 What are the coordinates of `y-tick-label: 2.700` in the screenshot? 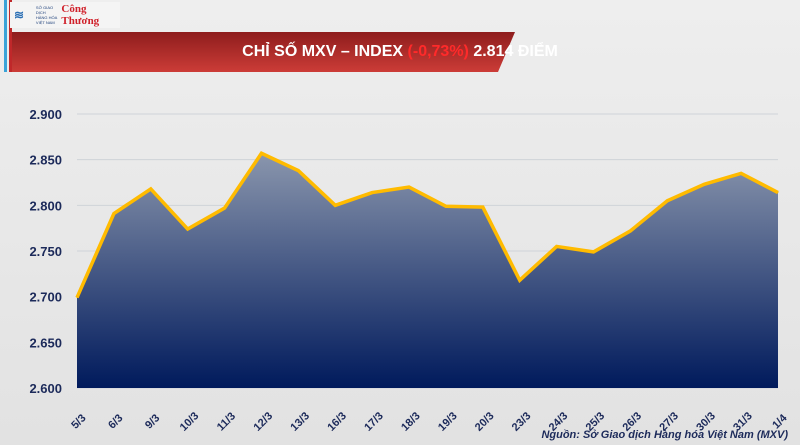 It's located at (45, 297).